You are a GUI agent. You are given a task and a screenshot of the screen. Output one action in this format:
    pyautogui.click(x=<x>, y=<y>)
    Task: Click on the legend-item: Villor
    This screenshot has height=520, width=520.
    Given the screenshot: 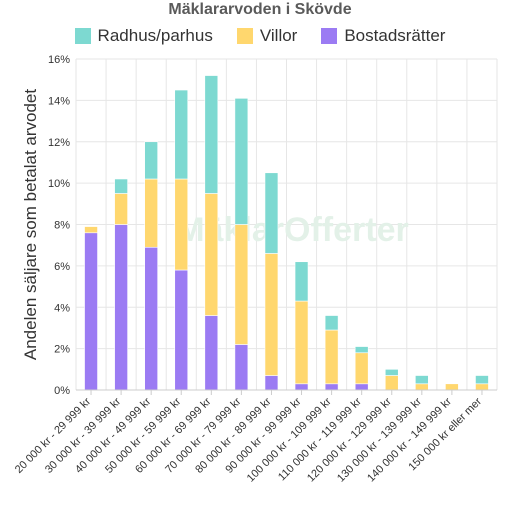 What is the action you would take?
    pyautogui.click(x=267, y=36)
    